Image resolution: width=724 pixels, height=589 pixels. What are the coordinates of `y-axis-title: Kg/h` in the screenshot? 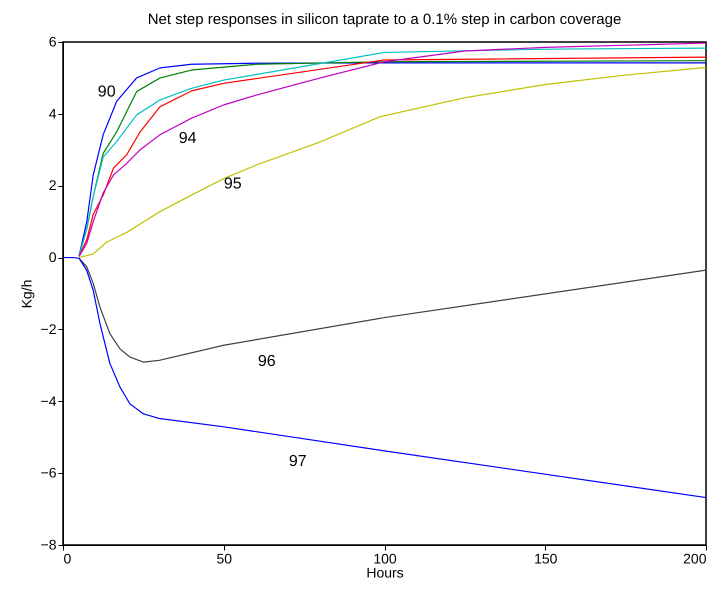 It's located at (26, 294).